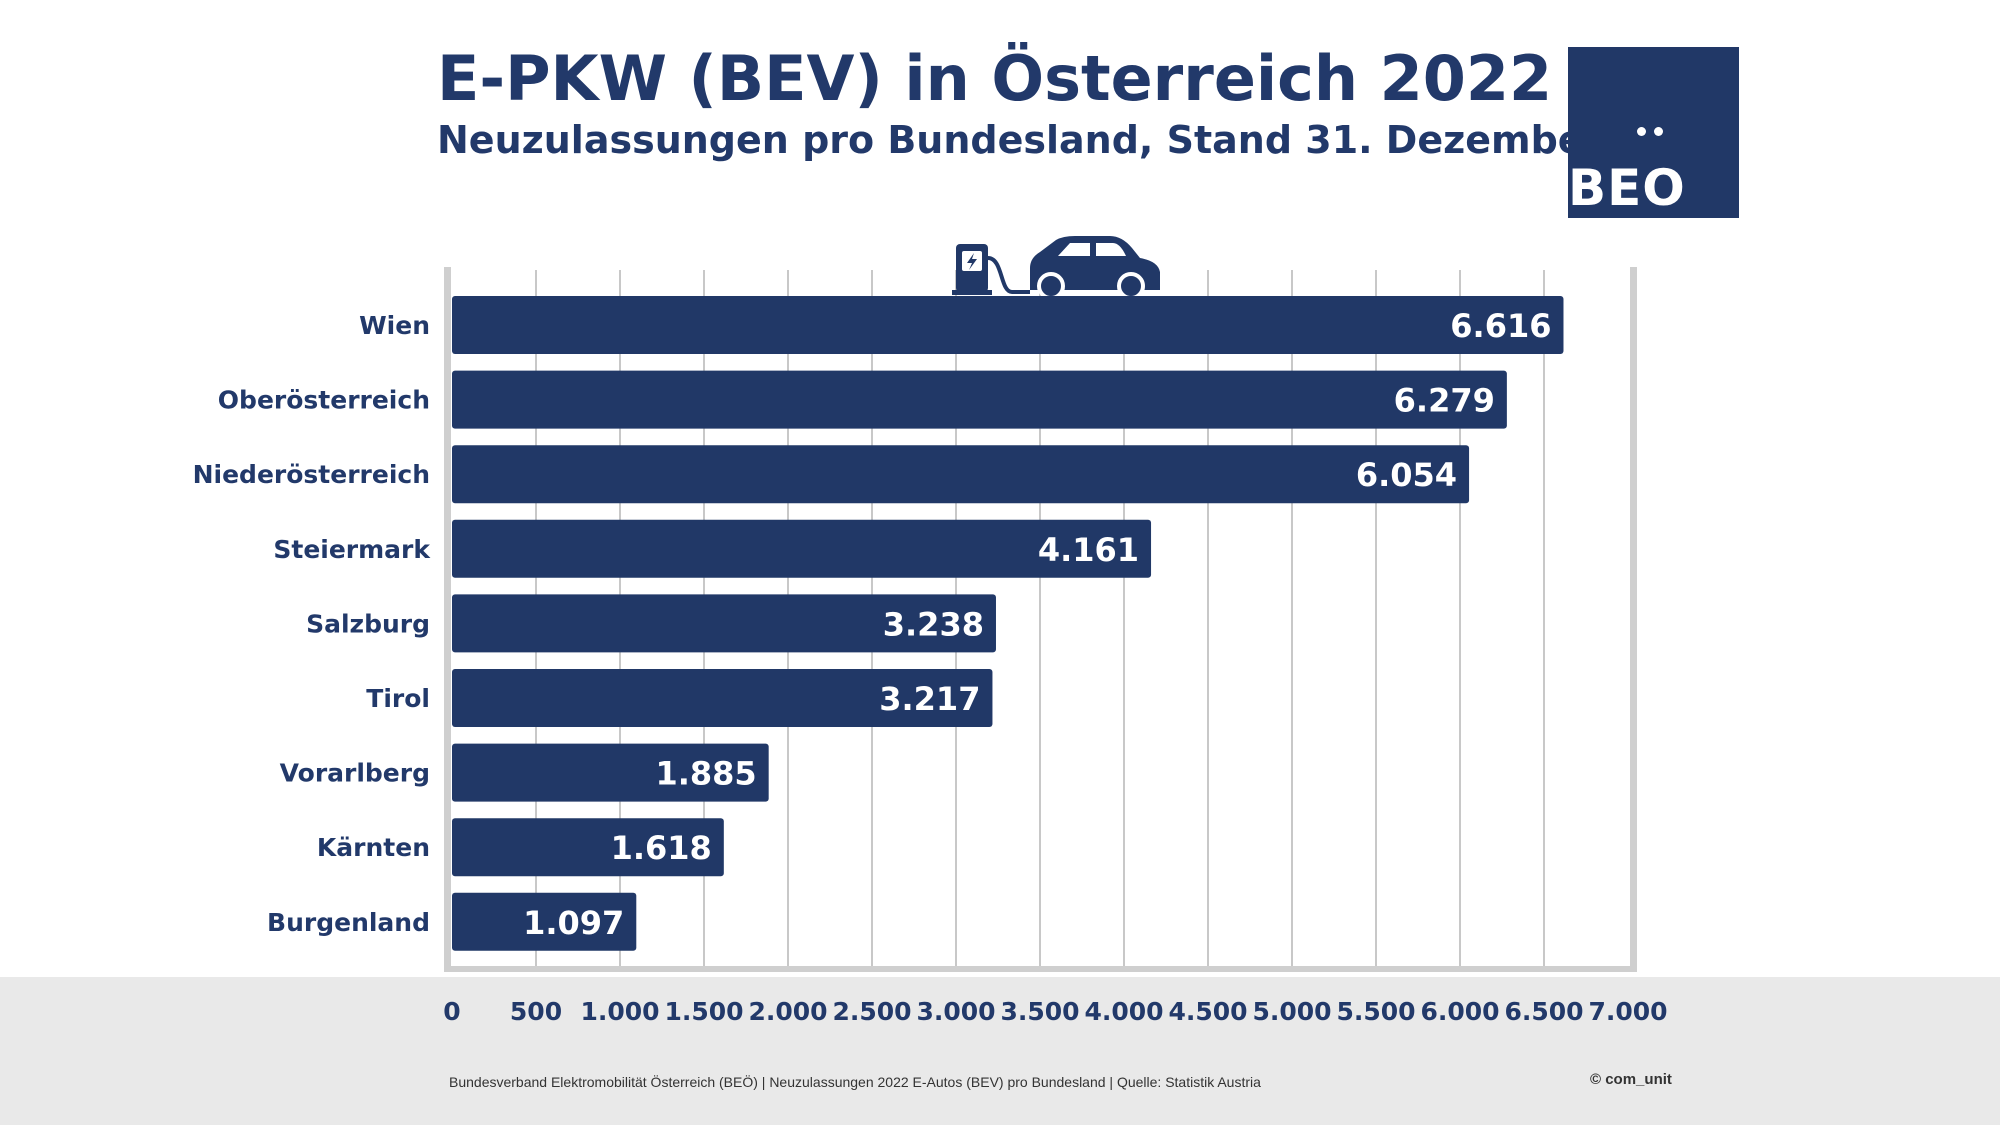 This screenshot has width=2000, height=1125. I want to click on x-tick-label: 6.000, so click(1459, 1011).